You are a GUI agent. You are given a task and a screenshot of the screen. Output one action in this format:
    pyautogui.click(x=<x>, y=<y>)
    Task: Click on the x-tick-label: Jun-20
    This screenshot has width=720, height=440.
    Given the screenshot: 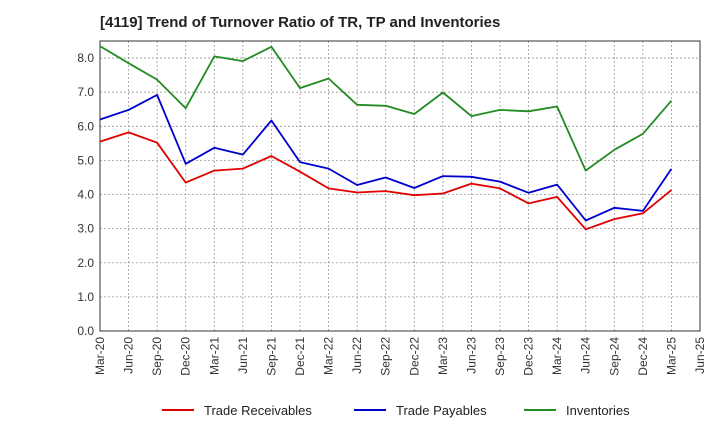 What is the action you would take?
    pyautogui.click(x=129, y=355)
    